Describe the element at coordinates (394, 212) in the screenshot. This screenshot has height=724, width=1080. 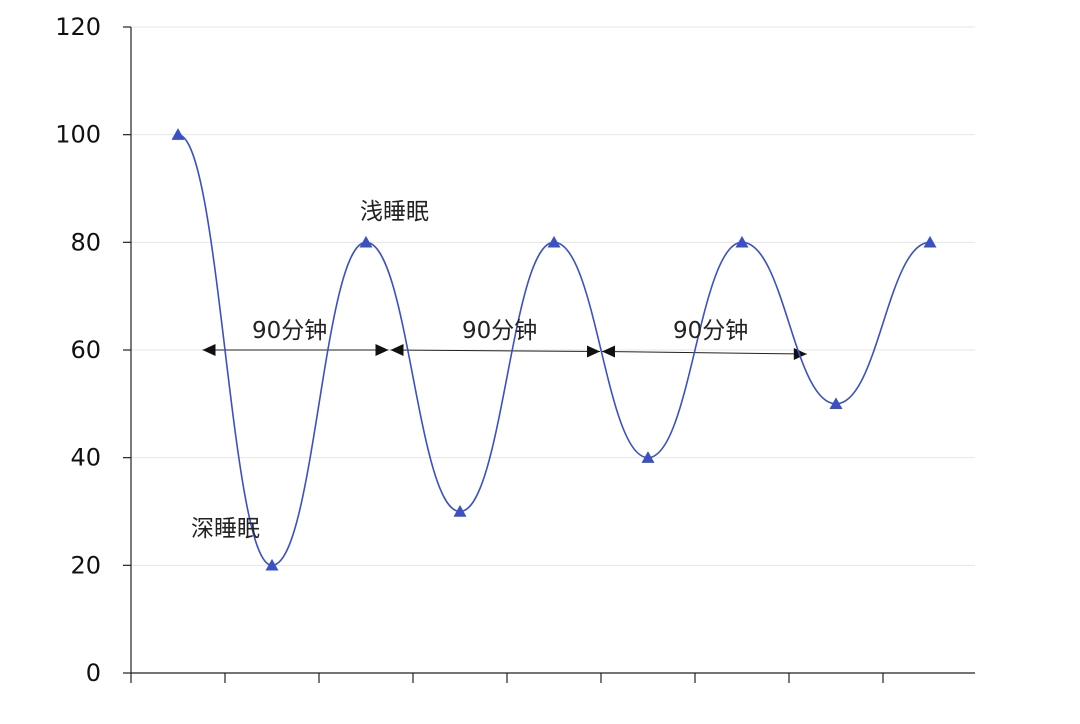
I see `annotation-light-sleep: 浅睡眠` at that location.